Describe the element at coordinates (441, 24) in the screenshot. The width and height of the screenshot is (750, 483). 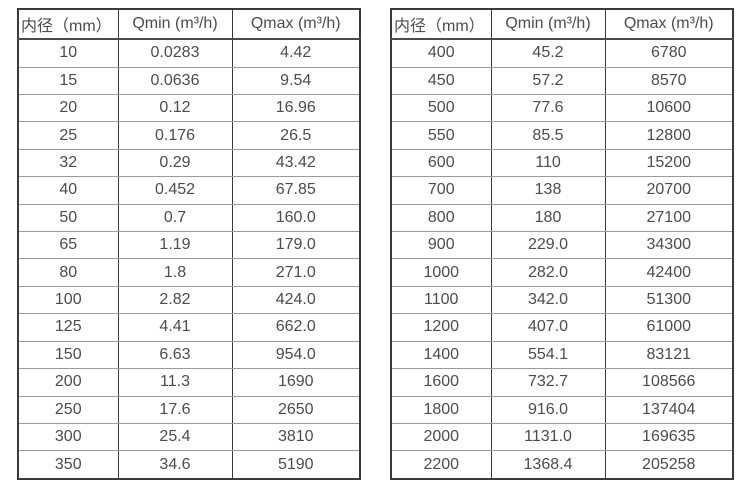
I see `header-inner-diameter: 内径（mm）` at that location.